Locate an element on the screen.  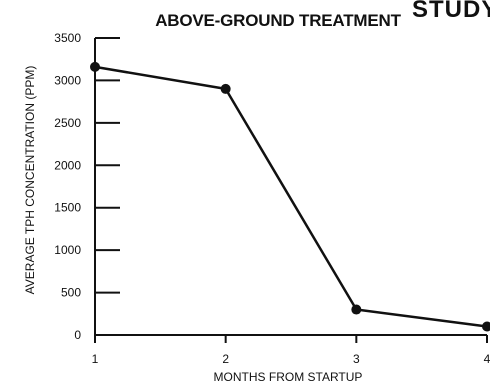
x-axis-label: MONTHS FROM STARTUP is located at coordinates (288, 376).